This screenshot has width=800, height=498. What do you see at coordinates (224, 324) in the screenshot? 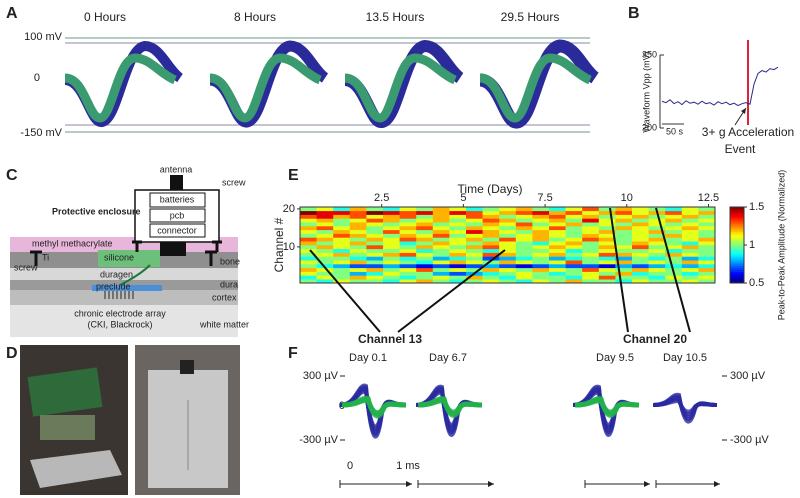
I see `diagram-label: white matter` at bounding box center [224, 324].